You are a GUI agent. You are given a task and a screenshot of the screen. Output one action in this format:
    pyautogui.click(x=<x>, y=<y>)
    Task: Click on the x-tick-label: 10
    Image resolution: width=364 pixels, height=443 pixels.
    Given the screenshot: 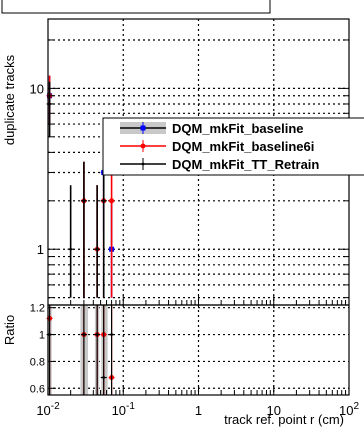 What is the action you would take?
    pyautogui.click(x=274, y=410)
    